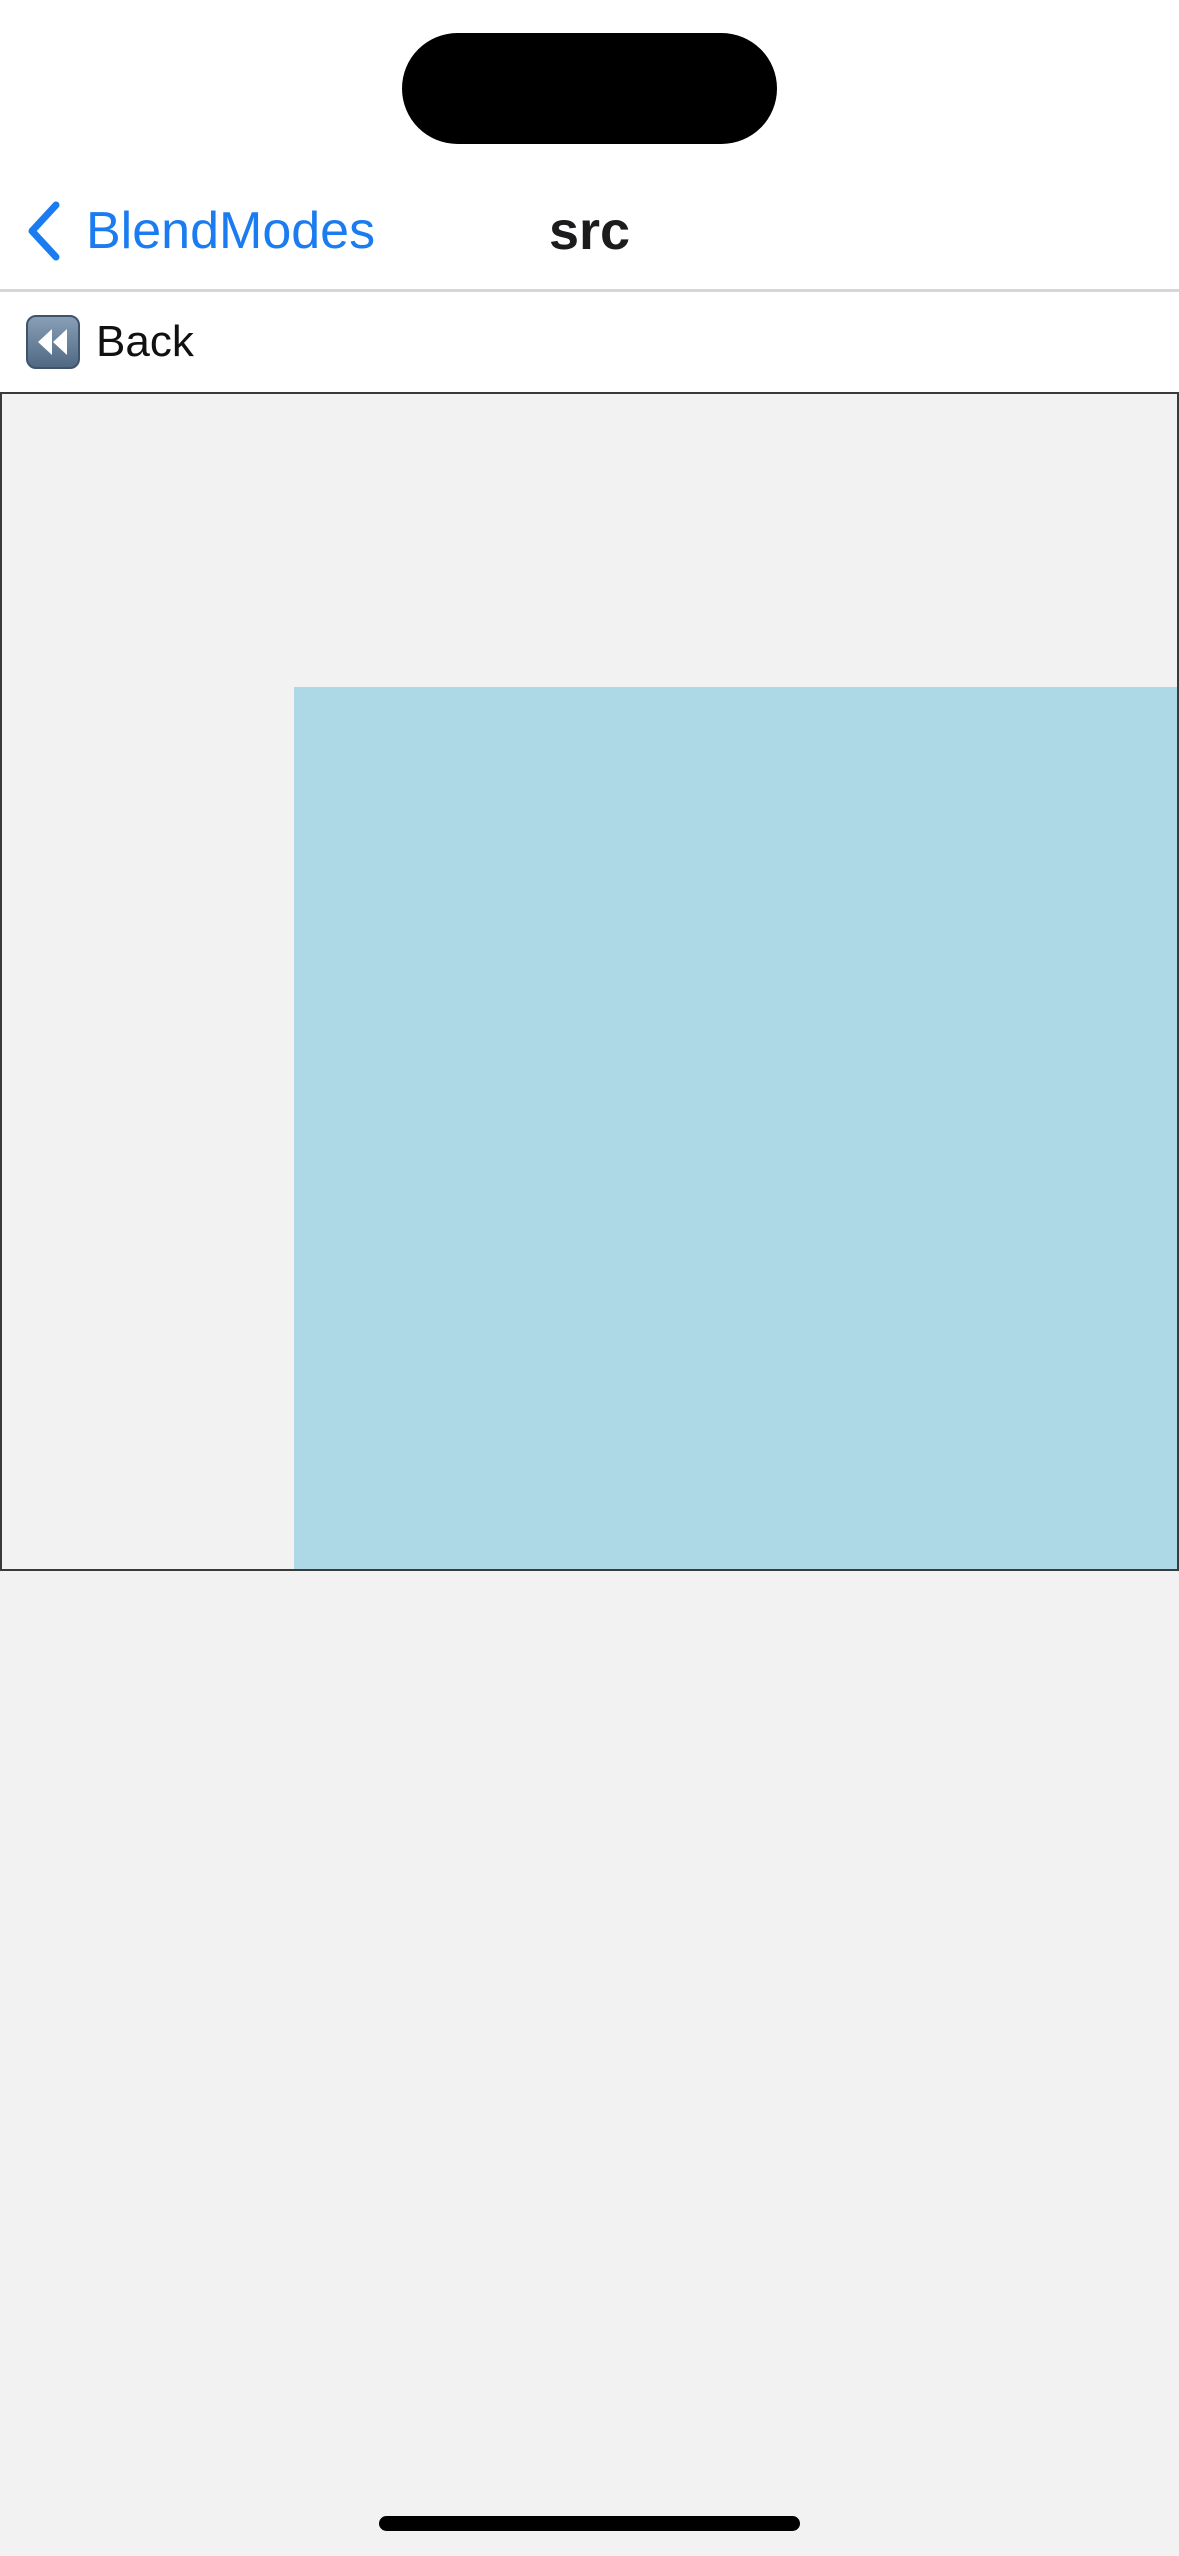 This screenshot has width=1179, height=2556. I want to click on chevron-left-icon, so click(44, 231).